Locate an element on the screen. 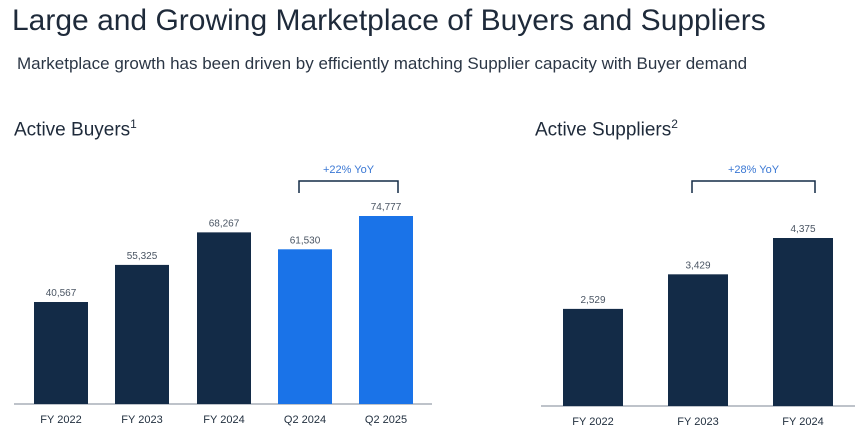 The image size is (857, 433). buyers-tick-label: FY 2022 is located at coordinates (60, 420).